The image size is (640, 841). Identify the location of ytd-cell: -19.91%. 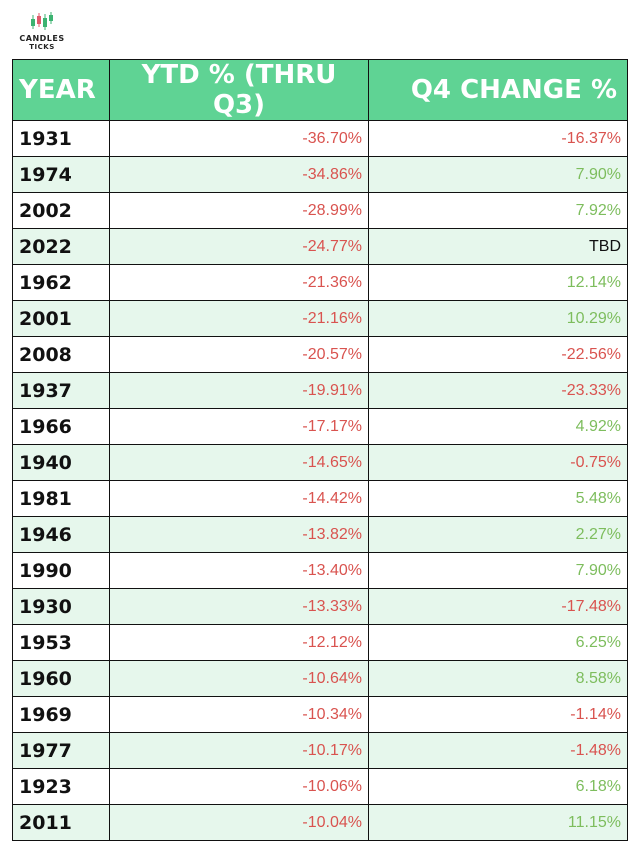
(239, 390).